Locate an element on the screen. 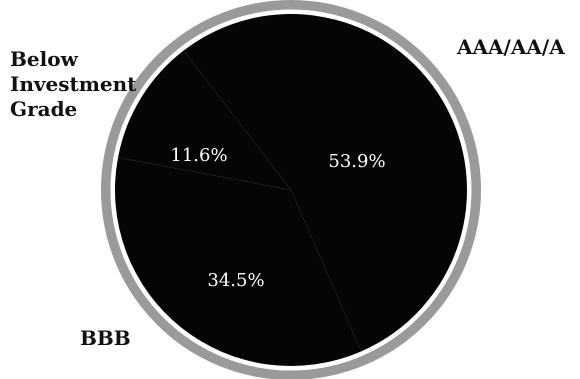 The image size is (580, 379). pie-data-label-2: 11.6% is located at coordinates (198, 155).